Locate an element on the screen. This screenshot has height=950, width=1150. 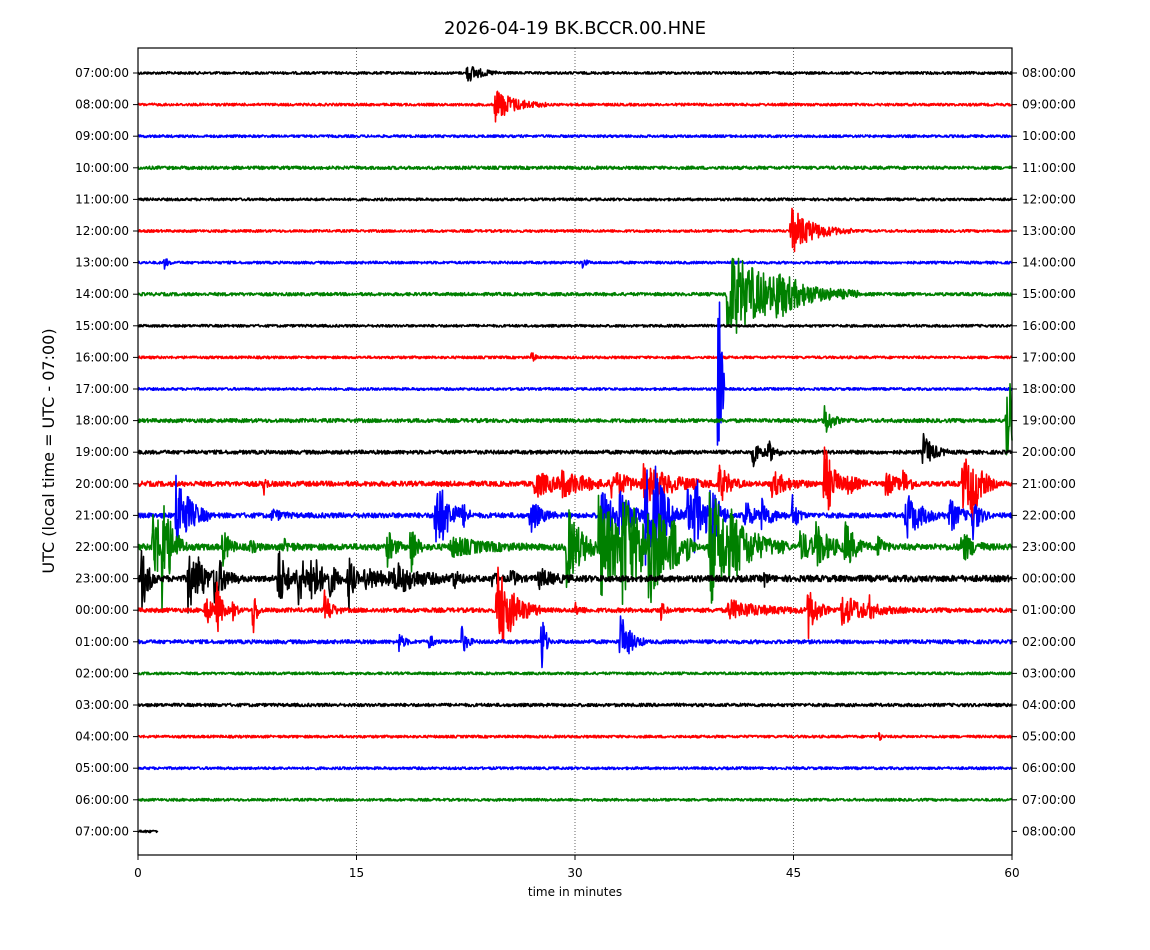
right-tick-label-8: 16:00:00 is located at coordinates (1049, 326).